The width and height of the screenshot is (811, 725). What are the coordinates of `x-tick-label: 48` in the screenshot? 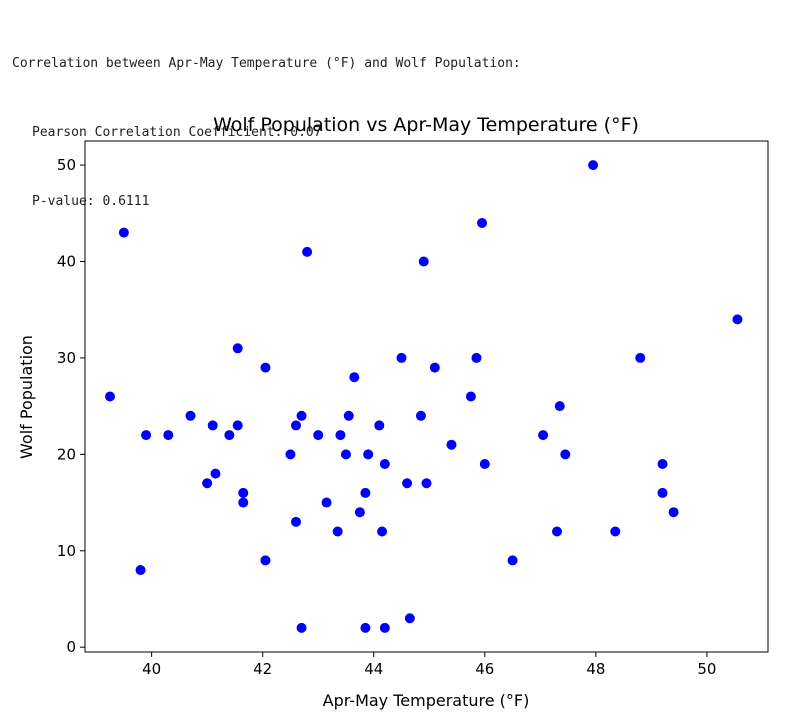 It's located at (595, 669).